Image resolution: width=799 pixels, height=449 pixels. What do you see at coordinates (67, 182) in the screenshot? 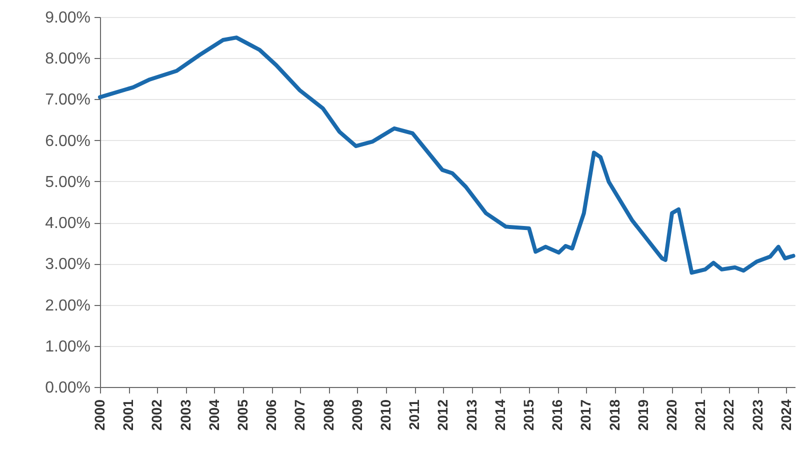
I see `y-tick-label: 5.00%` at bounding box center [67, 182].